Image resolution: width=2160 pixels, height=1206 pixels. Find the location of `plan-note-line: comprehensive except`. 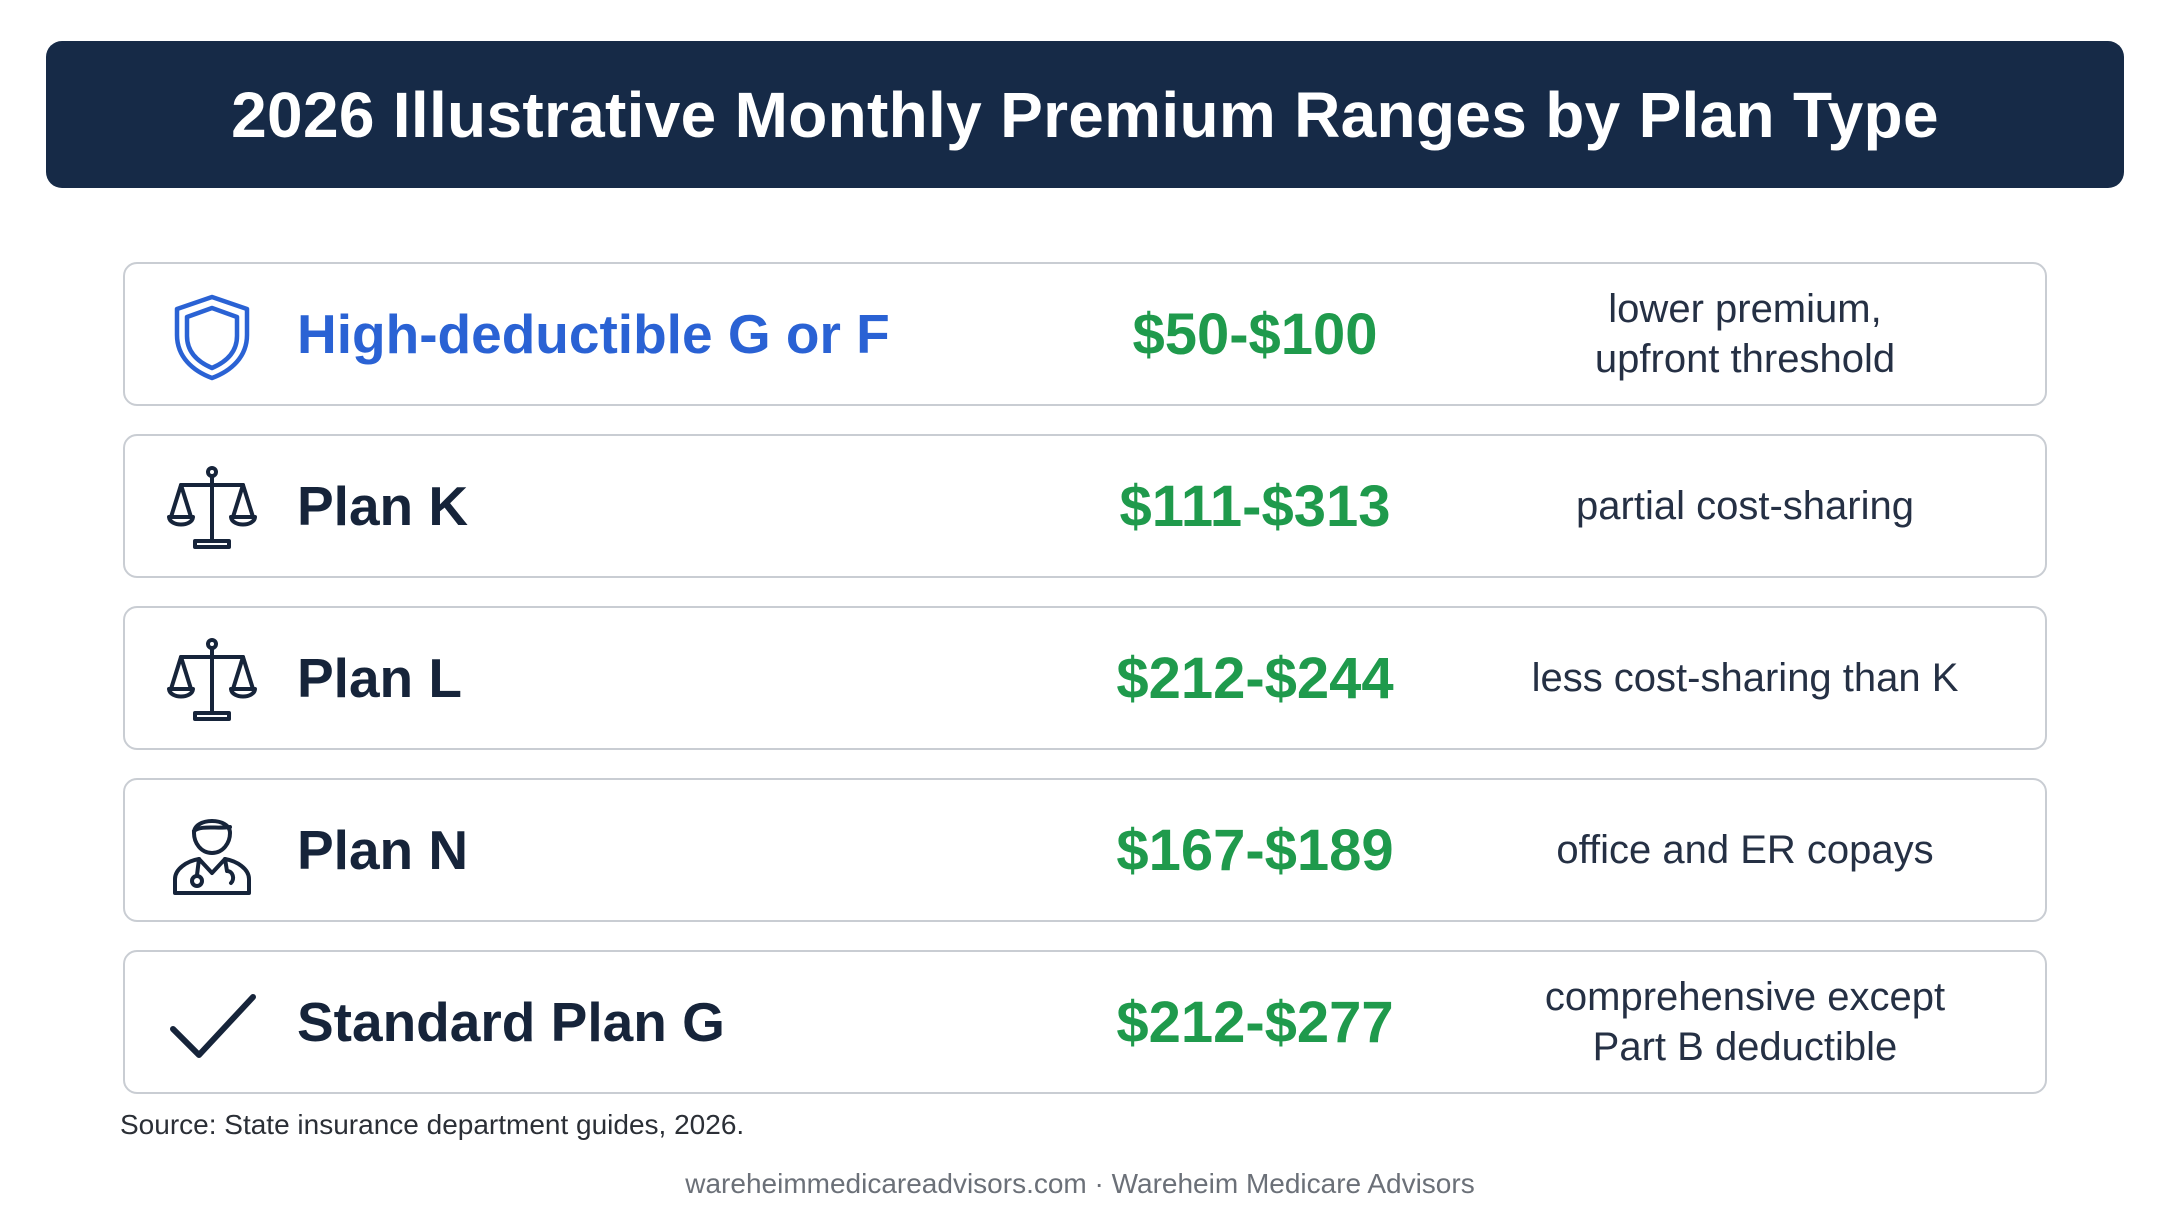

plan-note-line: comprehensive except is located at coordinates (1745, 997).